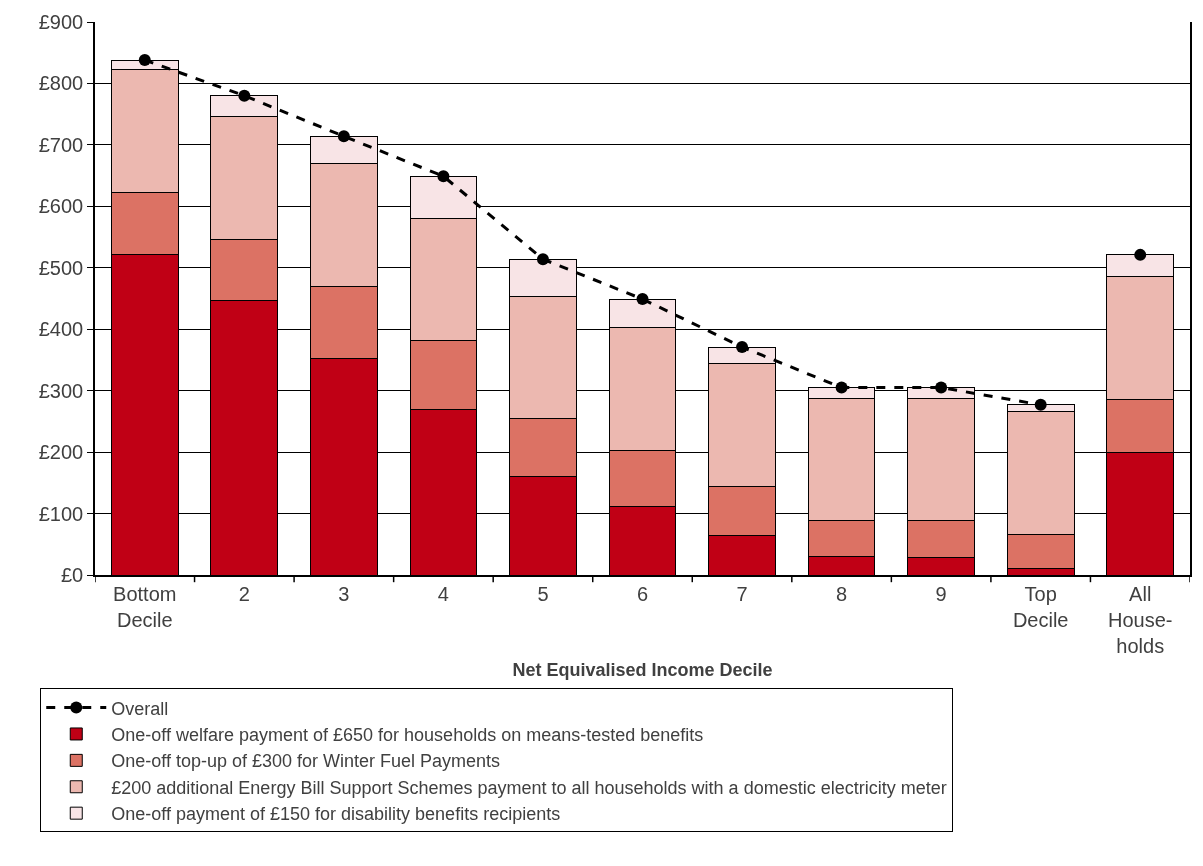 The image size is (1203, 866). I want to click on legend-label: One-off top-up of £300 for Winter Fuel Payments, so click(306, 761).